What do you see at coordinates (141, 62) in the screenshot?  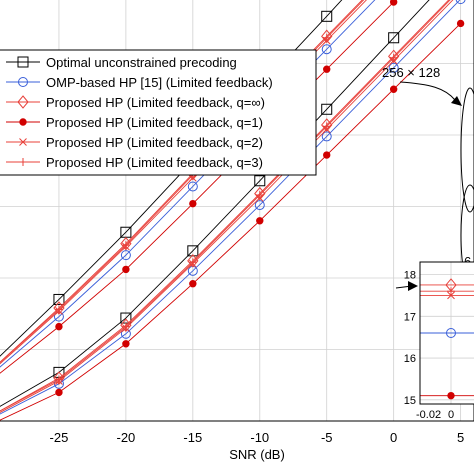 I see `legend-label-0: Optimal unconstrained precoding` at bounding box center [141, 62].